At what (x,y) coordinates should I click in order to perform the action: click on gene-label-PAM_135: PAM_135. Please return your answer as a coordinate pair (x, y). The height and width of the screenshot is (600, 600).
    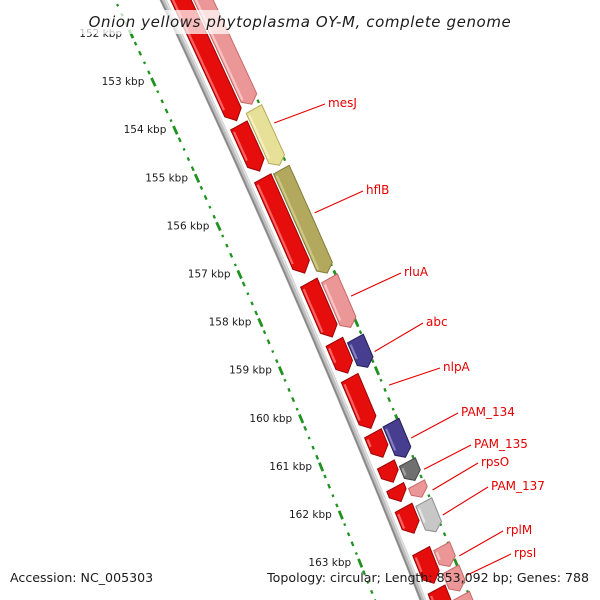
    Looking at the image, I should click on (501, 444).